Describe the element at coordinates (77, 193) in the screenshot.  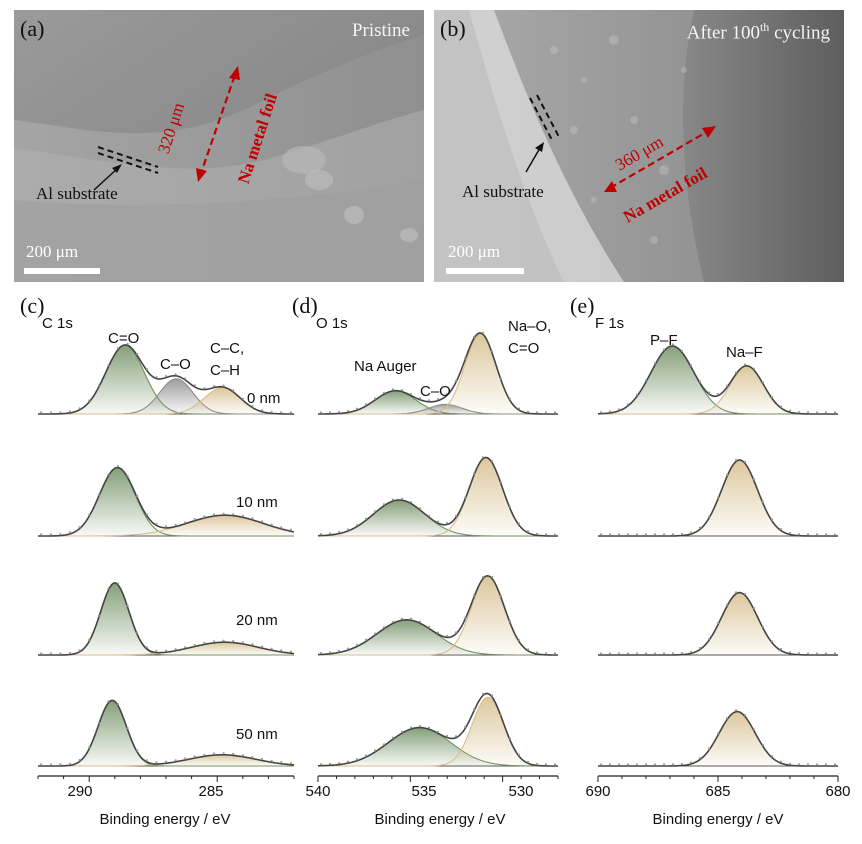
I see `al-substrate-label-a: Al substrate` at that location.